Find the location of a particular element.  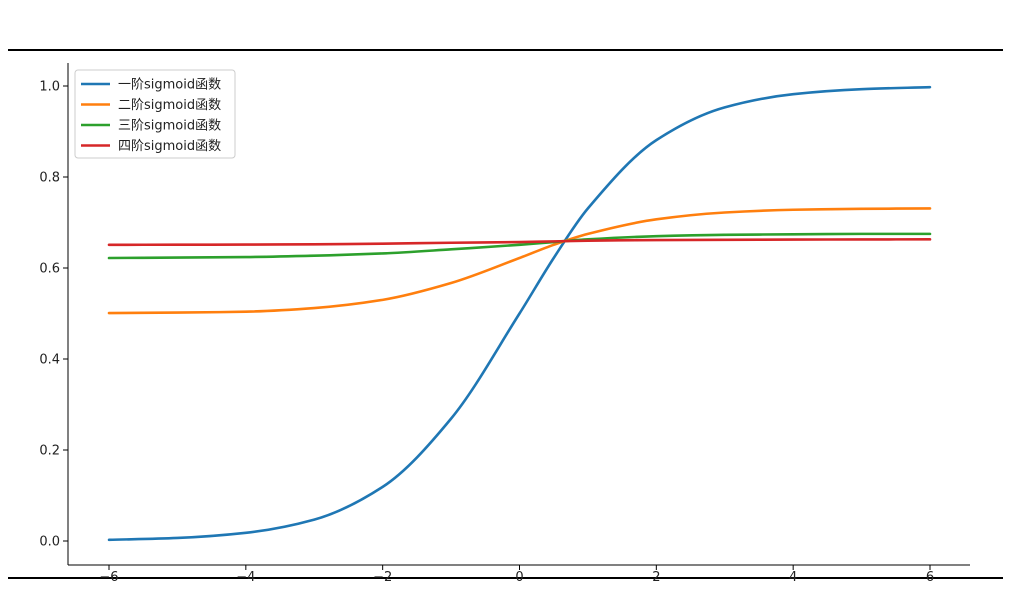

x-ticks: −6 −4 −2 0 2 4 6 is located at coordinates (516, 575).